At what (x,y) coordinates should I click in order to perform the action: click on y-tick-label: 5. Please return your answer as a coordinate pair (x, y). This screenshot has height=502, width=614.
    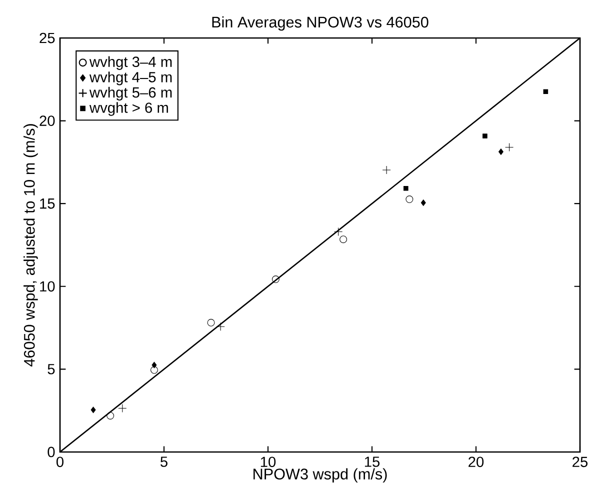
    Looking at the image, I should click on (51, 369).